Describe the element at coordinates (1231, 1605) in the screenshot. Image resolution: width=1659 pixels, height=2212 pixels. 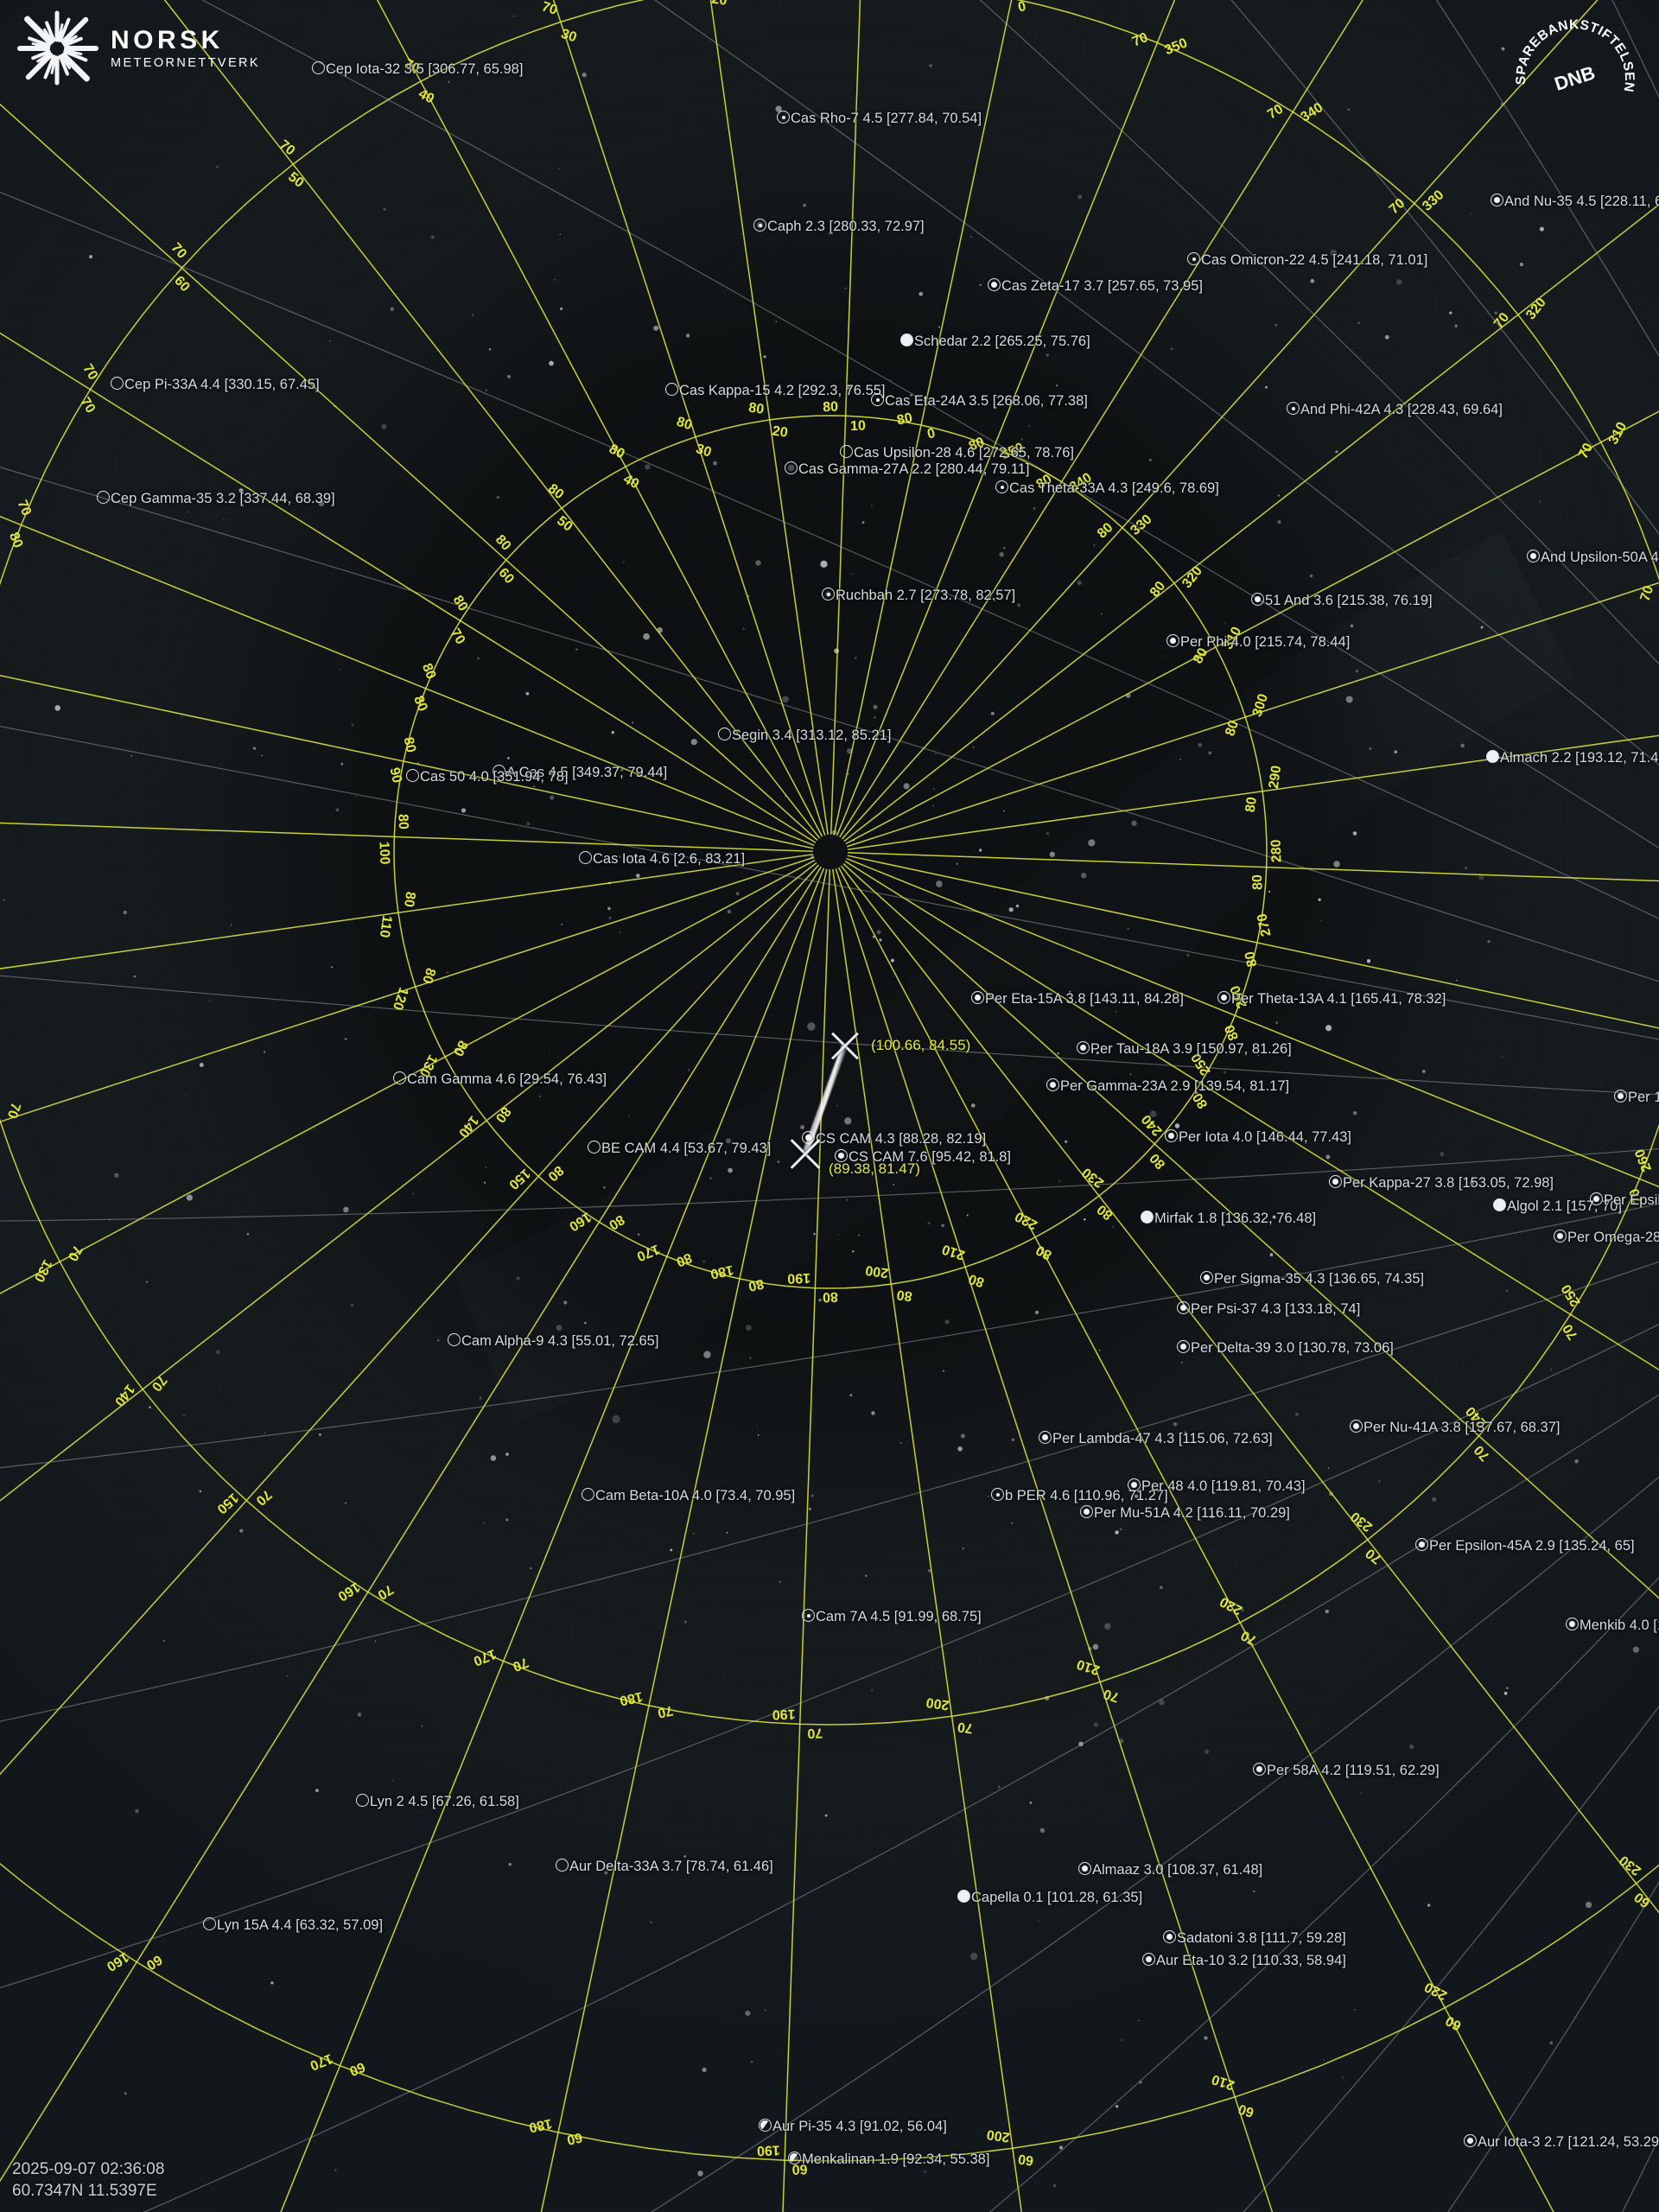
I see `svg-text: 220` at that location.